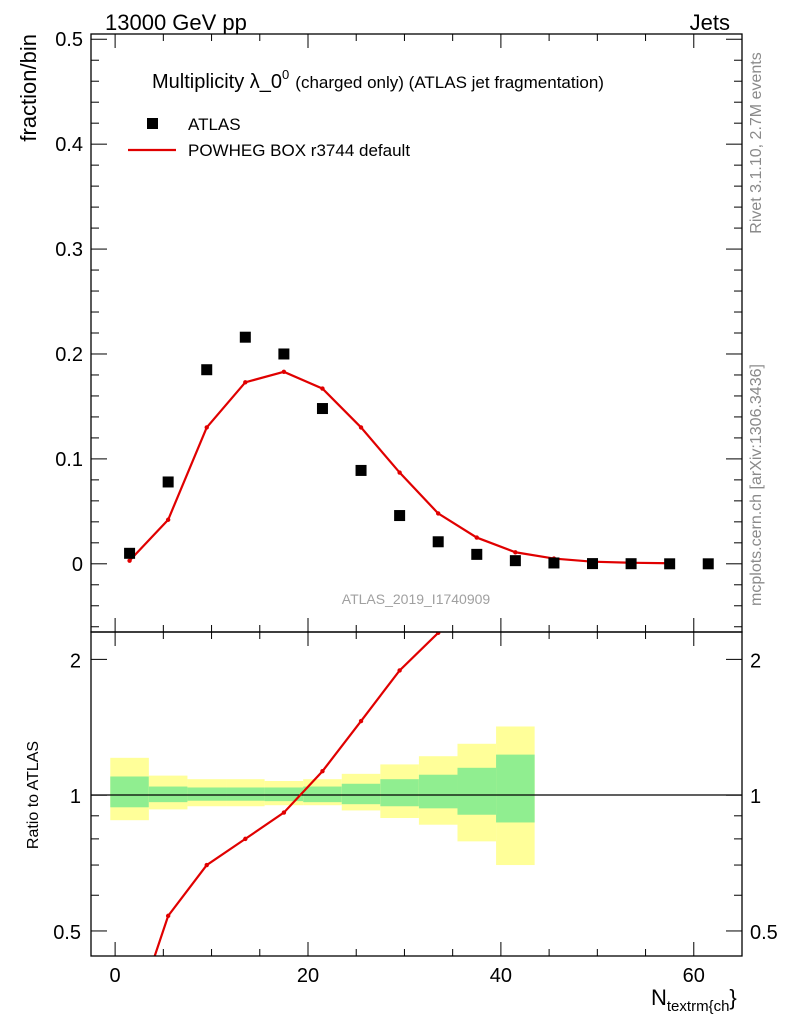 The image size is (786, 1029). What do you see at coordinates (755, 661) in the screenshot?
I see `ratio-y-tick-label-right: 2` at bounding box center [755, 661].